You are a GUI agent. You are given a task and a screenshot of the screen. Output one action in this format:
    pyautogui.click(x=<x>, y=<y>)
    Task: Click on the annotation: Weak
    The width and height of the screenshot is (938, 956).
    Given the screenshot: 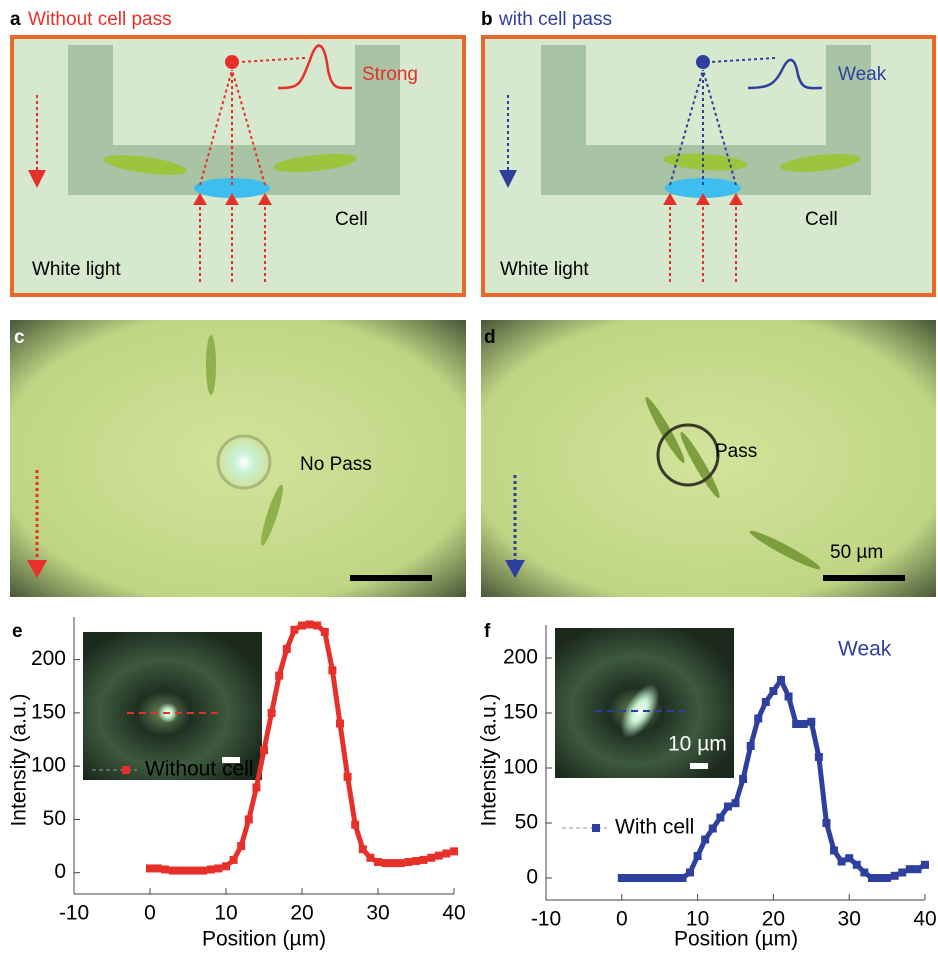 What is the action you would take?
    pyautogui.click(x=865, y=649)
    